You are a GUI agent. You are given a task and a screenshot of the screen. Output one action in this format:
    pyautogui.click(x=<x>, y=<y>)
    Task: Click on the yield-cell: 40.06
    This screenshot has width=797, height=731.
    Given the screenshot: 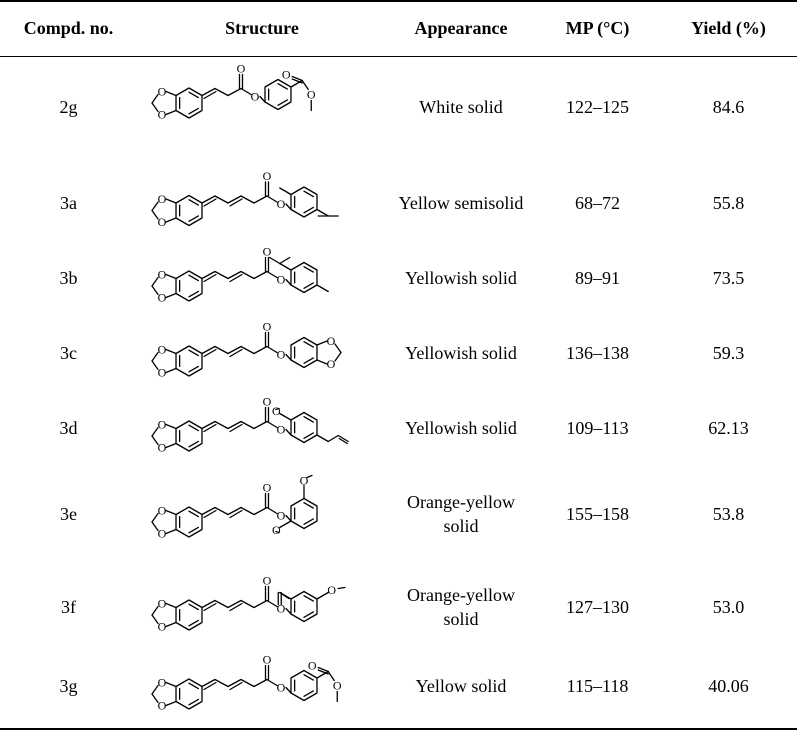 What is the action you would take?
    pyautogui.click(x=728, y=686)
    